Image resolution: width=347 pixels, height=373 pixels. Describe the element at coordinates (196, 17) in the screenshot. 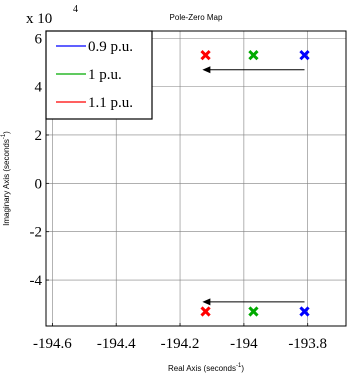

I see `chart-title: Pole-Zero Map` at that location.